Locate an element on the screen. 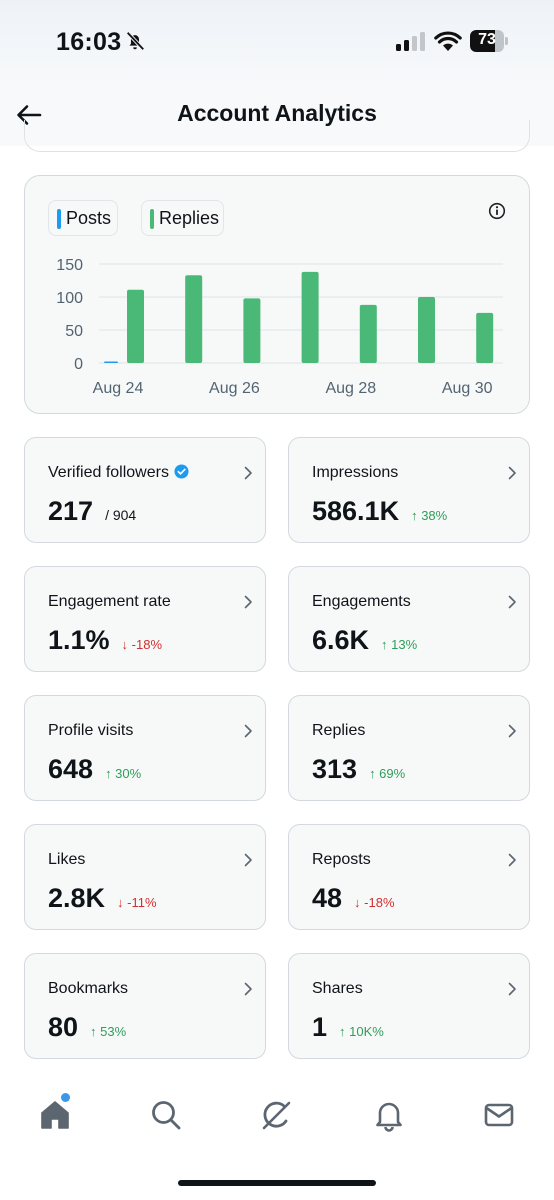 This screenshot has width=554, height=1200. battery-level: 73 is located at coordinates (487, 39).